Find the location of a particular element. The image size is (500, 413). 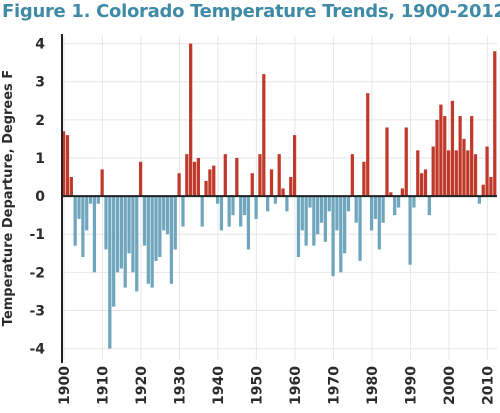

x-tick-label: 2010 is located at coordinates (488, 385).